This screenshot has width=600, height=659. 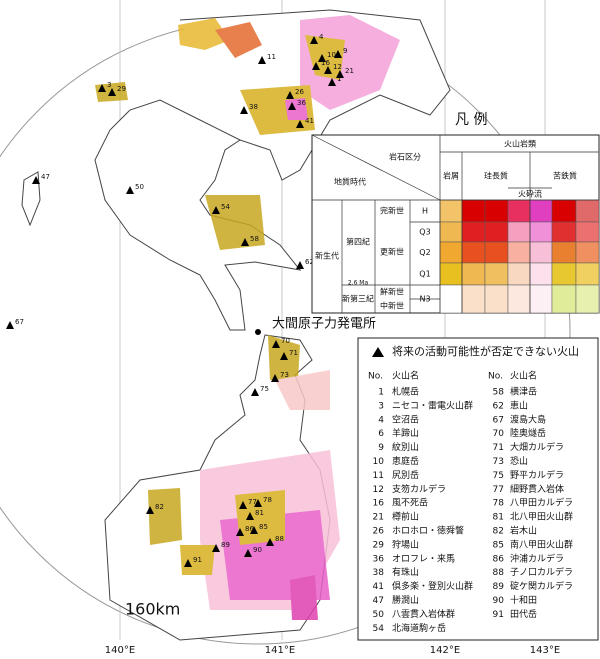 I want to click on volcano-no: 85, so click(x=498, y=545).